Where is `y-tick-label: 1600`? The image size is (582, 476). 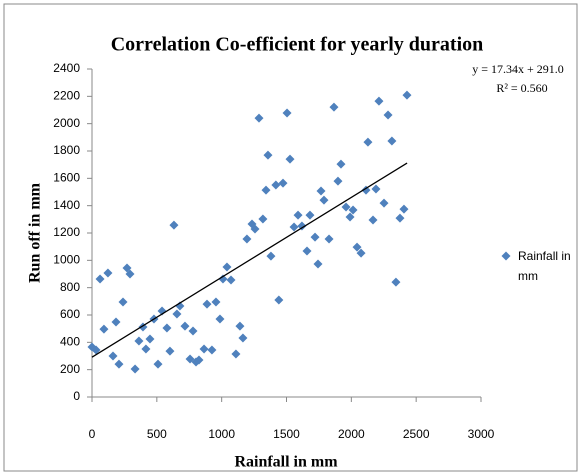
y-tick-label: 1600 is located at coordinates (66, 178).